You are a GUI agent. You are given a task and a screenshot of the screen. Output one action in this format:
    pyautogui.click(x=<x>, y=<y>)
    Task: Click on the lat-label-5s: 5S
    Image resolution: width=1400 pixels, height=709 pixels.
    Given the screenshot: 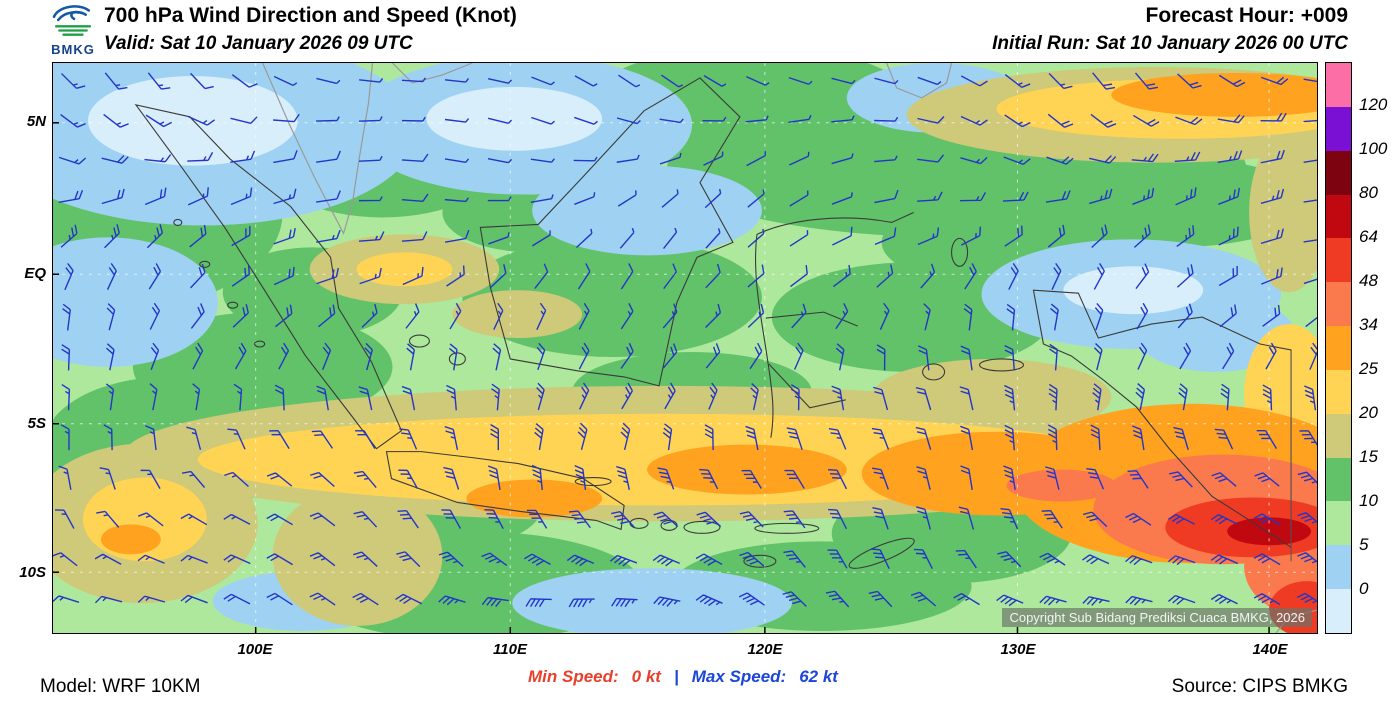 What is the action you would take?
    pyautogui.click(x=36, y=423)
    